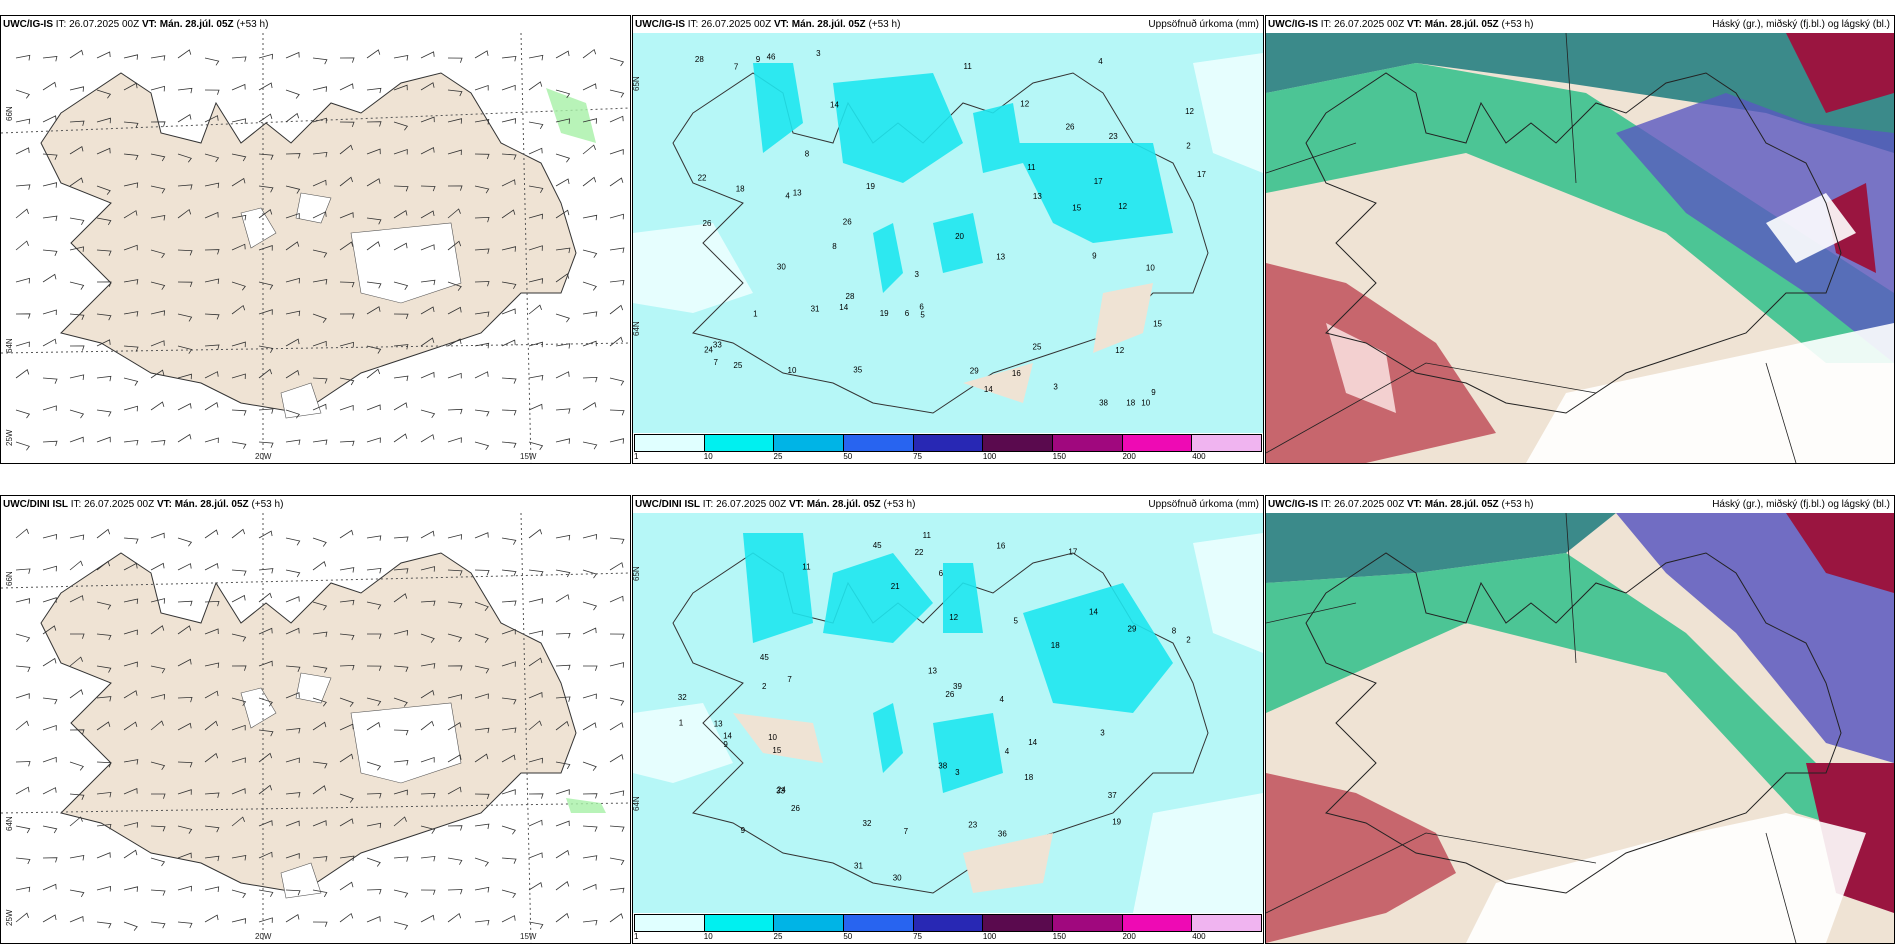  Describe the element at coordinates (636, 936) in the screenshot. I see `colorbar-tick-label: 1` at that location.